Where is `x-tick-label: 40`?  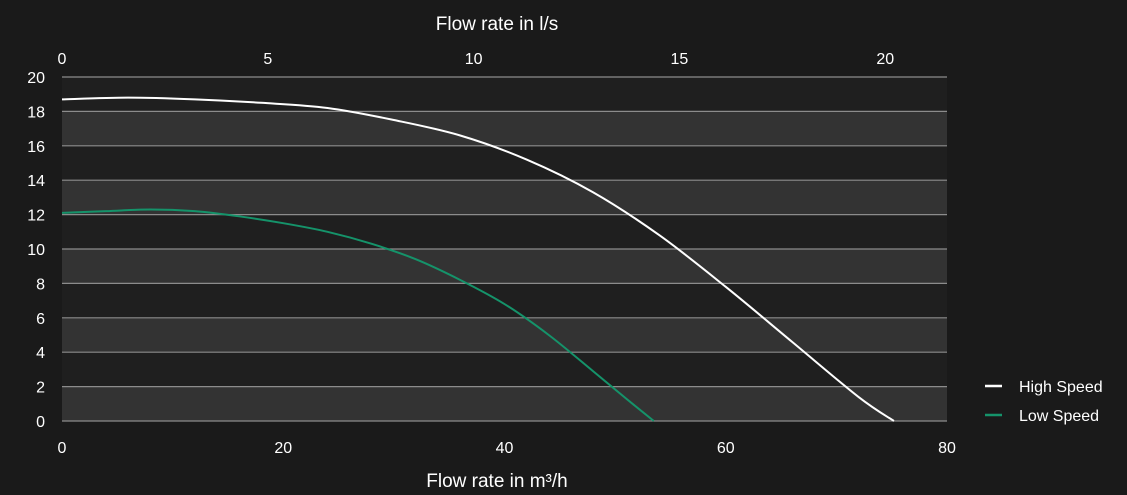 x-tick-label: 40 is located at coordinates (505, 448).